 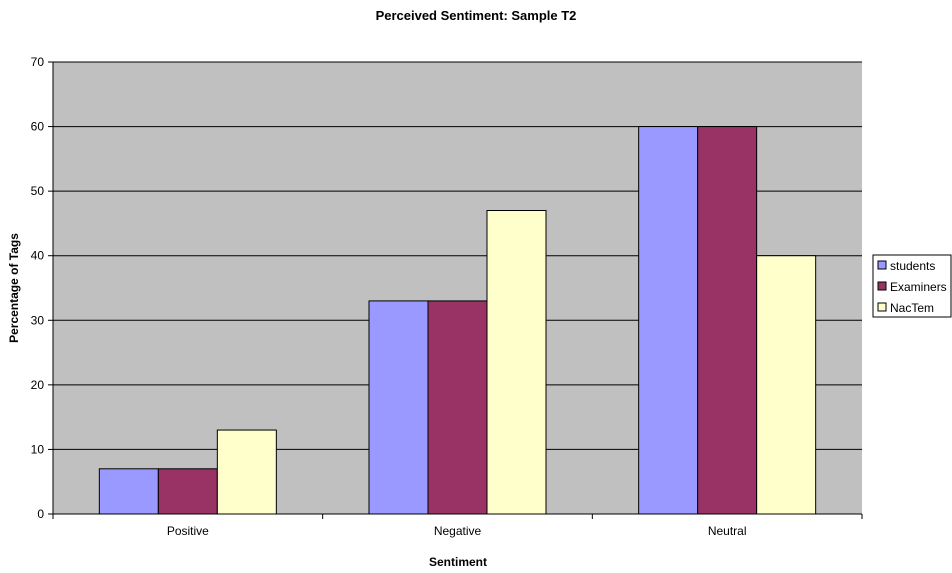 What do you see at coordinates (668, 320) in the screenshot?
I see `bar-students-neutral` at bounding box center [668, 320].